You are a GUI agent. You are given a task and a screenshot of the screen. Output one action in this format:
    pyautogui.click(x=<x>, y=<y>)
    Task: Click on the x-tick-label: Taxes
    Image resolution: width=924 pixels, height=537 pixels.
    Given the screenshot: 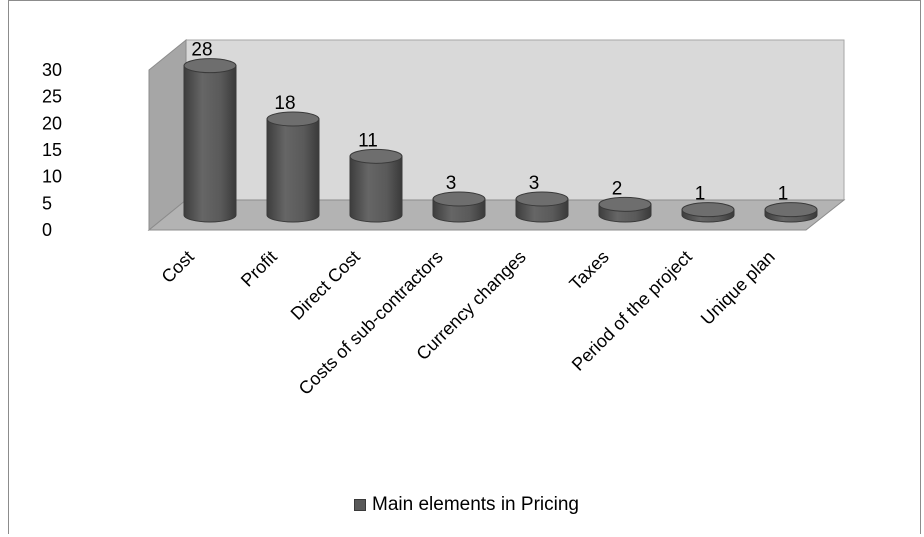 What is the action you would take?
    pyautogui.click(x=588, y=270)
    